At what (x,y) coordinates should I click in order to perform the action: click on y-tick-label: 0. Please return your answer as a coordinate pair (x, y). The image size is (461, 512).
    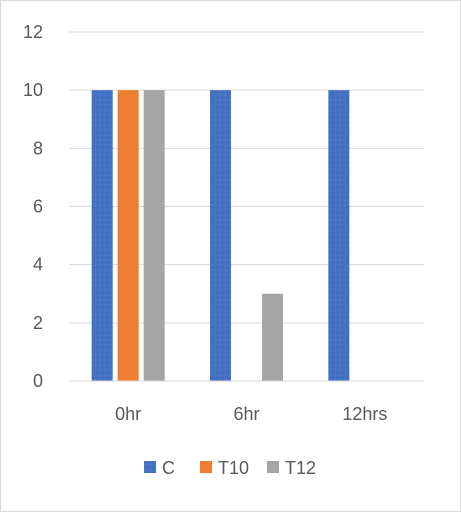
    Looking at the image, I should click on (38, 381).